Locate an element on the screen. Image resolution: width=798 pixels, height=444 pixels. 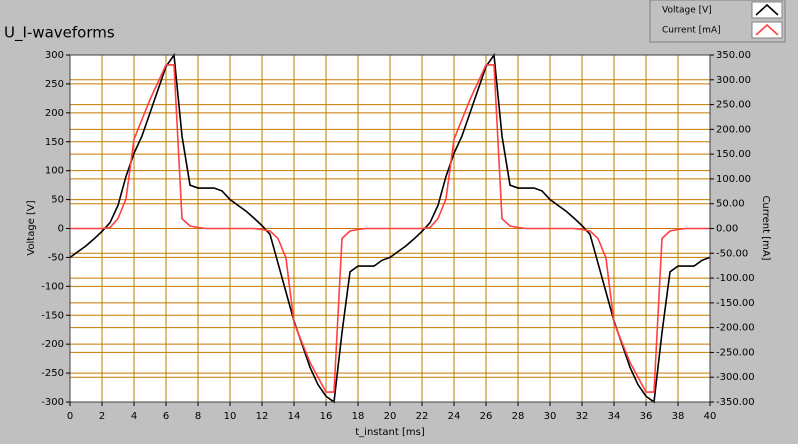
y2-tick-label: -350.00 is located at coordinates (735, 402).